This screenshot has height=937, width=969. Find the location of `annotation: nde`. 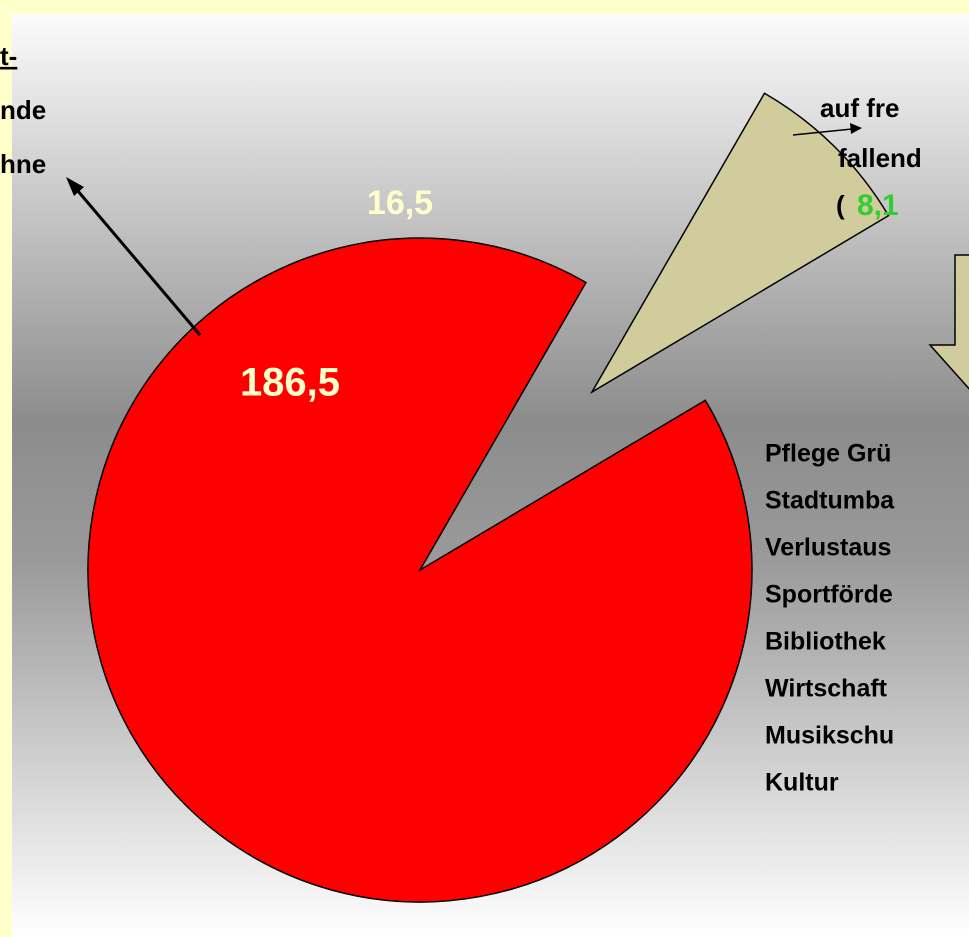

annotation: nde is located at coordinates (23, 110).